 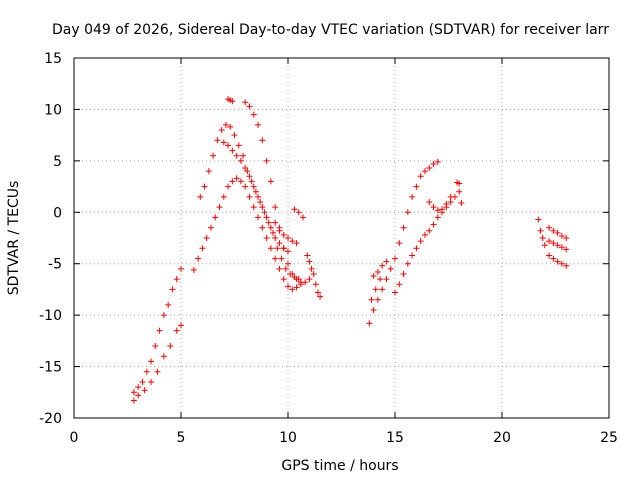 I want to click on series-arc-22h-c, so click(x=558, y=260).